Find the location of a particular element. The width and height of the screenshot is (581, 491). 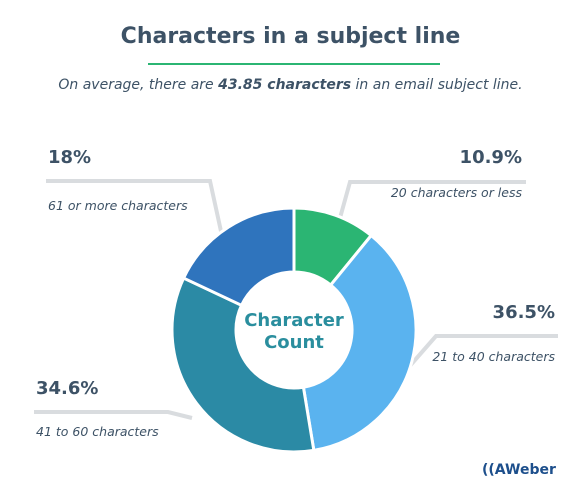

chart-title: Characters in a subject line is located at coordinates (290, 36).